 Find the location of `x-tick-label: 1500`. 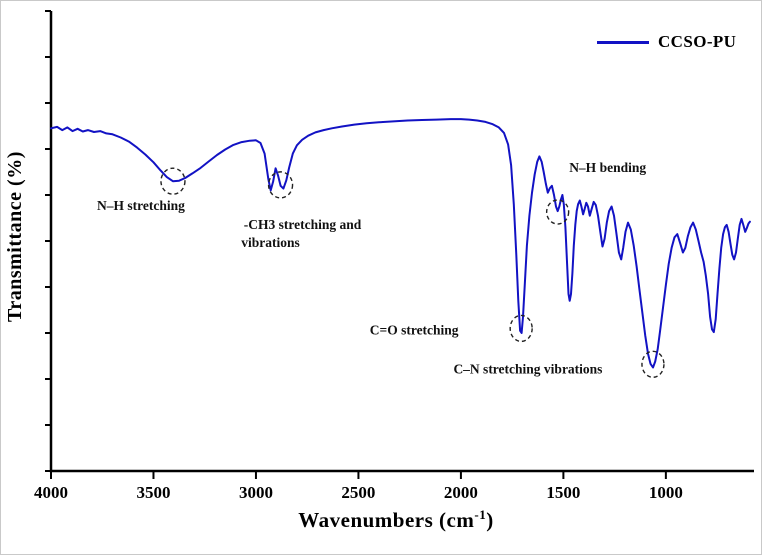

x-tick-label: 1500 is located at coordinates (563, 492).